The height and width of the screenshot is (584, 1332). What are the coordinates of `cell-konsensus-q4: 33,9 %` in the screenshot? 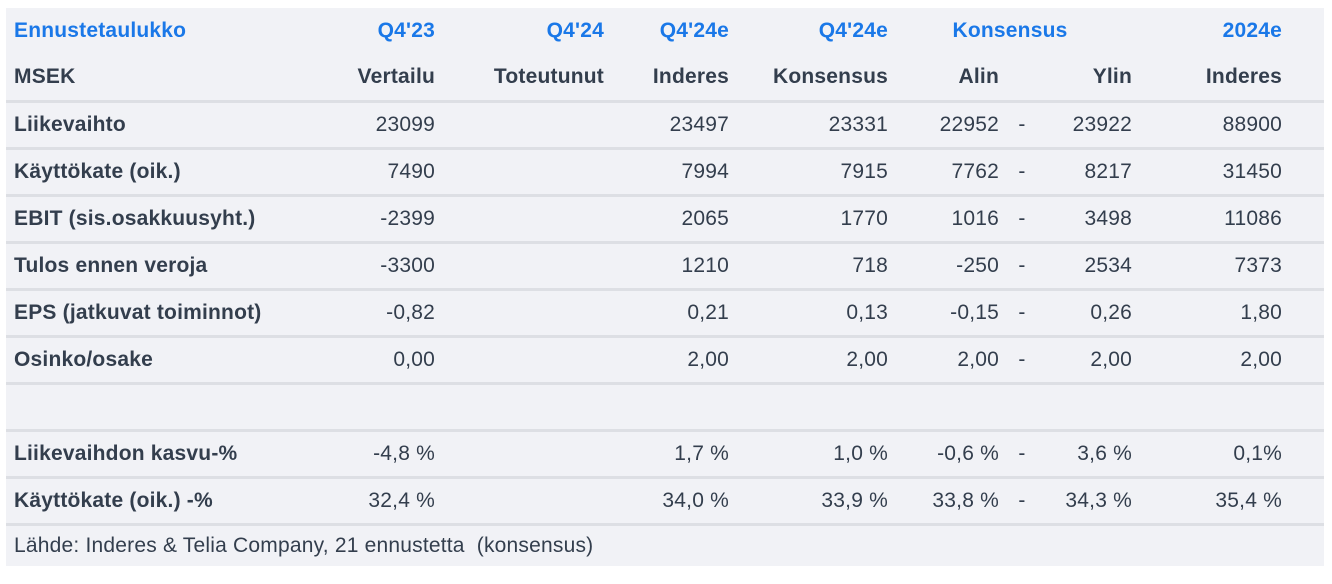 It's located at (854, 500).